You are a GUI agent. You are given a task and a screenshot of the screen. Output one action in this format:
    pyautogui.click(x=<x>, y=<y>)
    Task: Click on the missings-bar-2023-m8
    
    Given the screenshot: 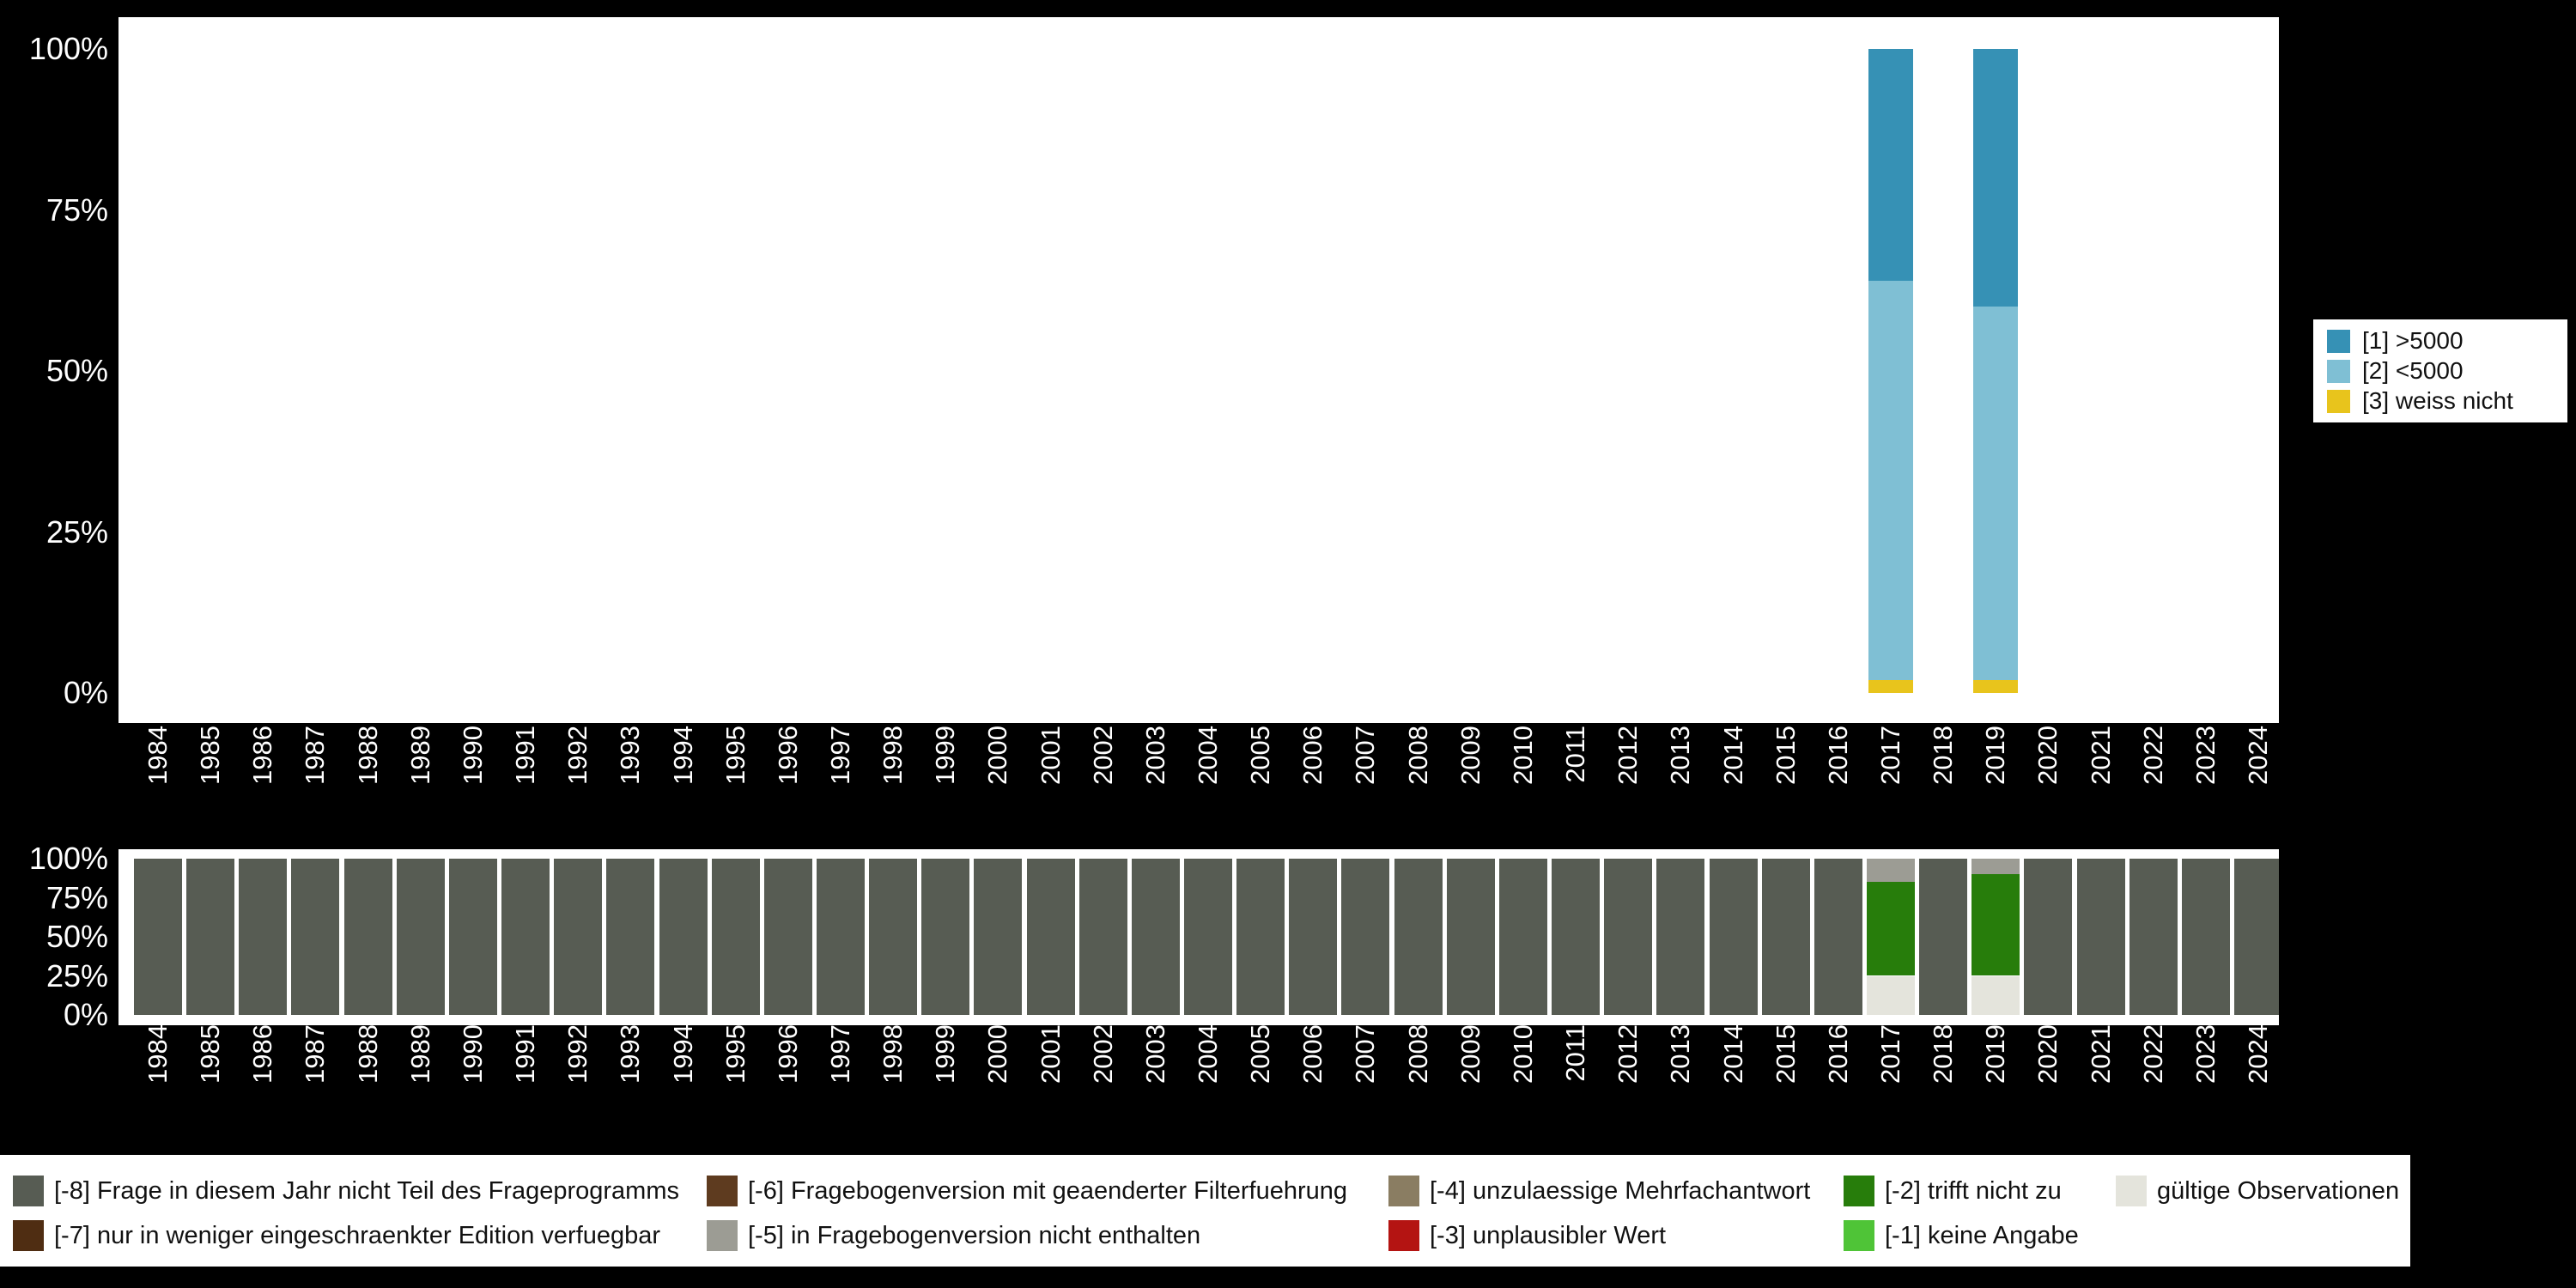 What is the action you would take?
    pyautogui.click(x=2206, y=937)
    